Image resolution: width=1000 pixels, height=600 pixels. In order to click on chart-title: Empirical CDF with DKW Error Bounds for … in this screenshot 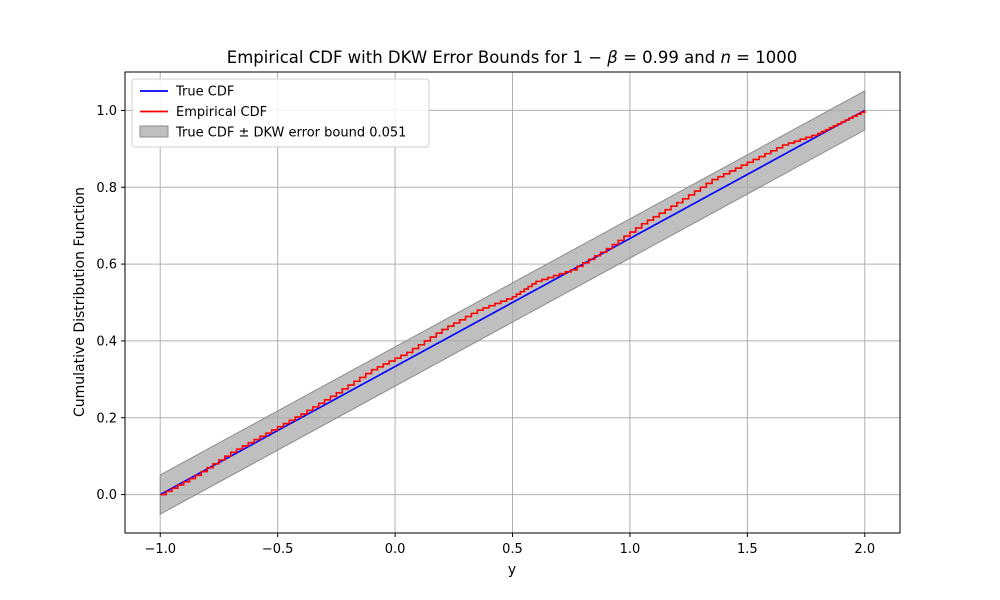, I will do `click(512, 57)`.